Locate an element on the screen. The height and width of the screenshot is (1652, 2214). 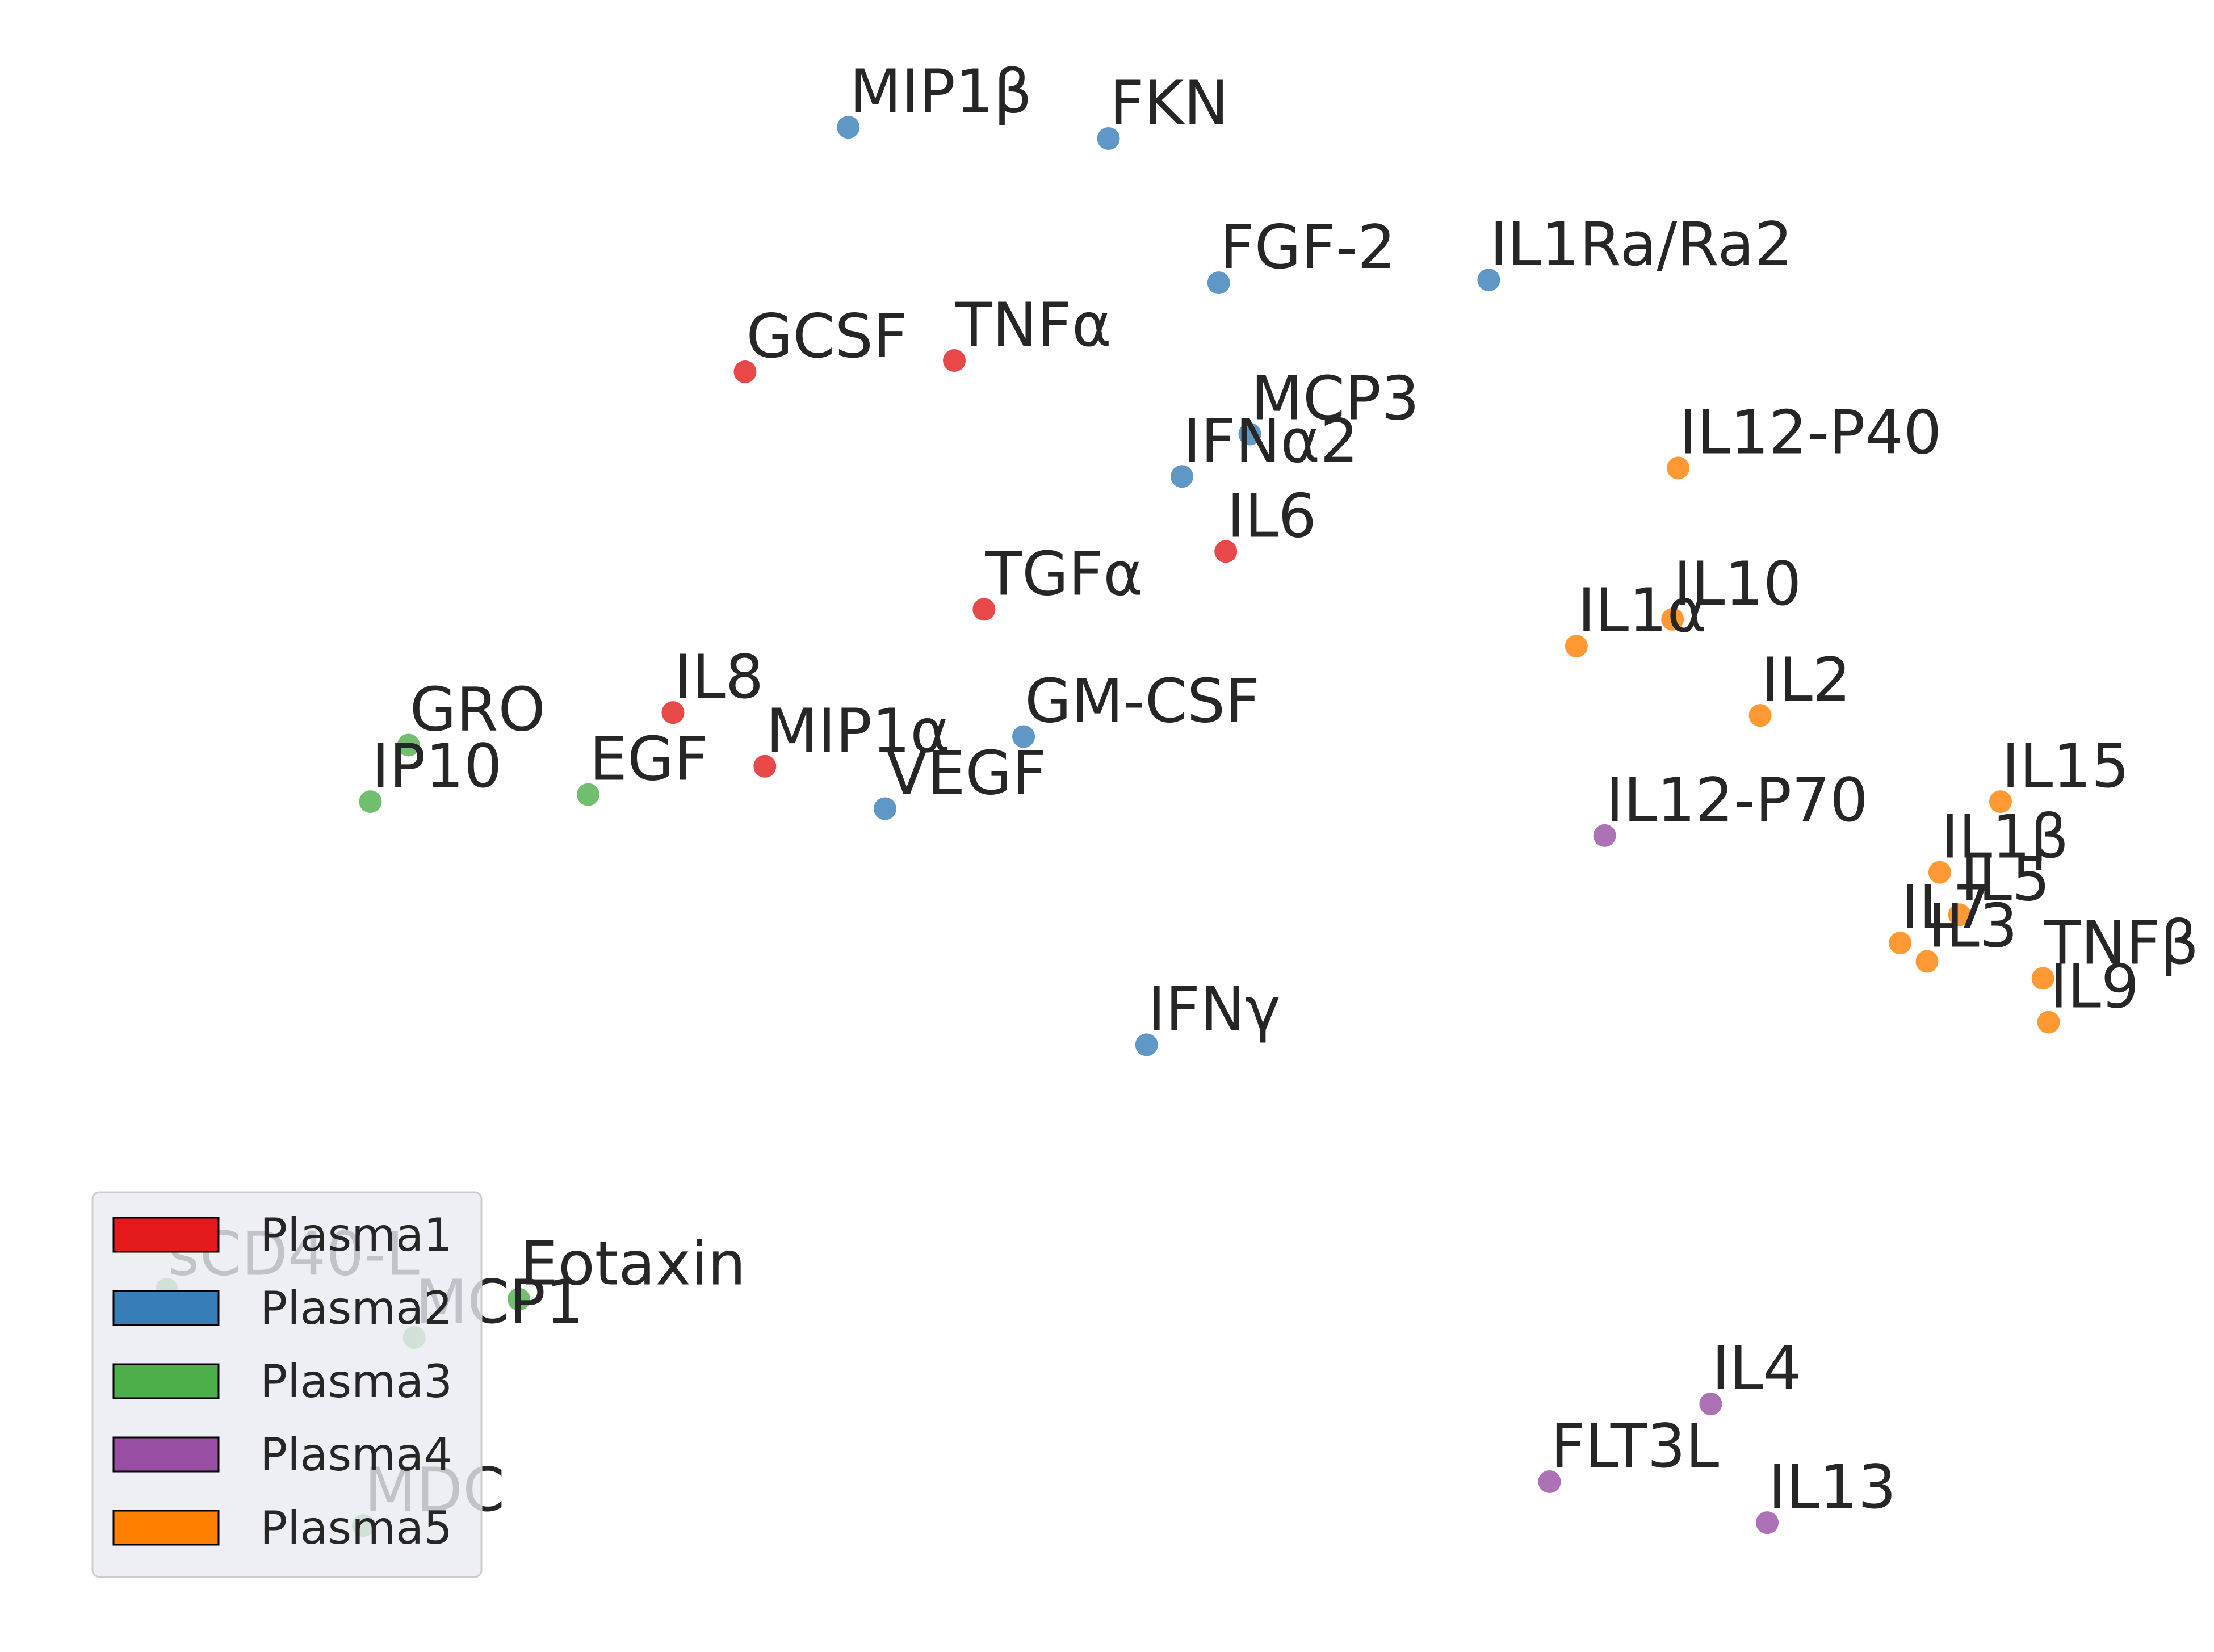
legend-swatch-plasma3 is located at coordinates (166, 1381).